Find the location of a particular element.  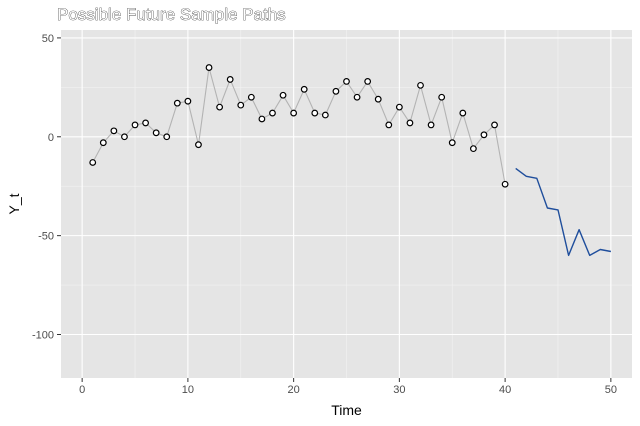

x-tick-label: 30 is located at coordinates (399, 390).